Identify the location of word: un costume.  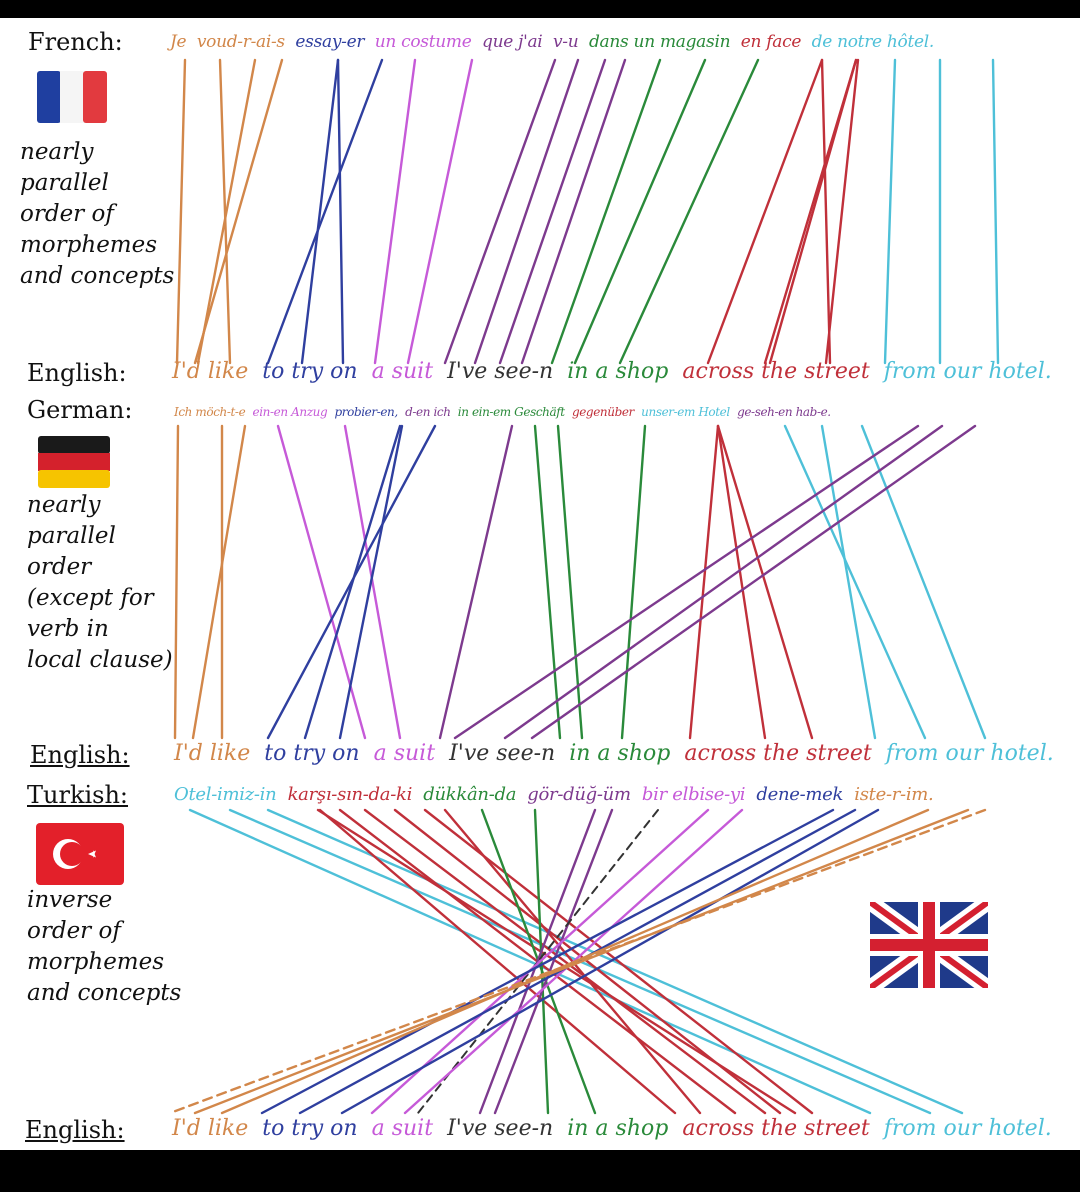
(423, 42).